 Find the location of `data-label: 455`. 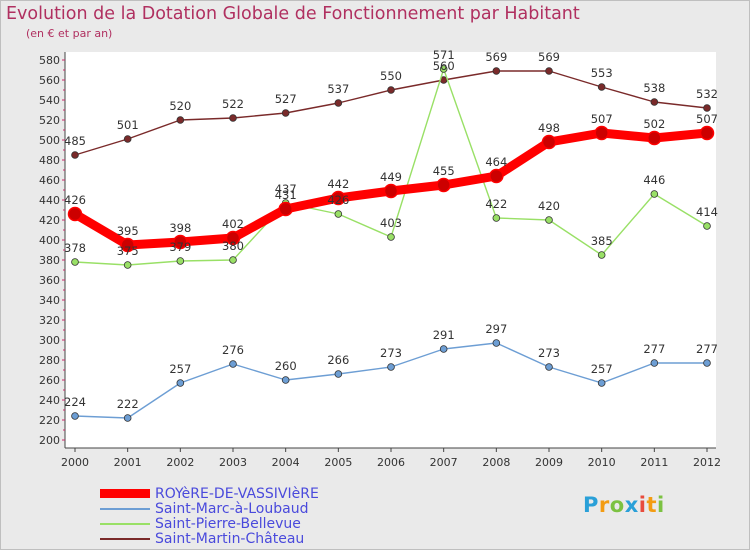

data-label: 455 is located at coordinates (444, 171).